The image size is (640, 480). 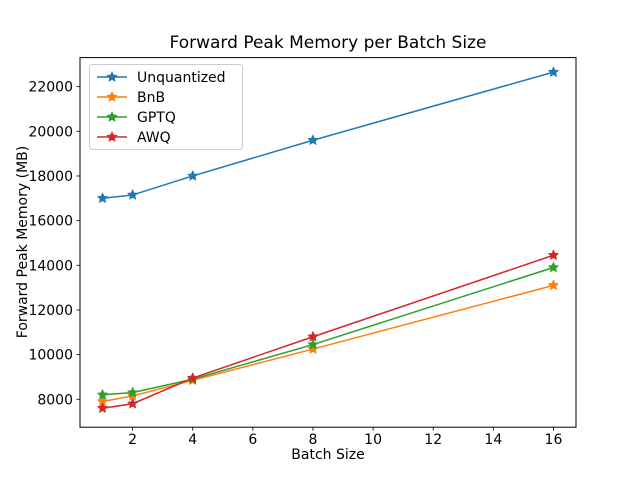 What do you see at coordinates (313, 440) in the screenshot?
I see `x-tick-label: 8` at bounding box center [313, 440].